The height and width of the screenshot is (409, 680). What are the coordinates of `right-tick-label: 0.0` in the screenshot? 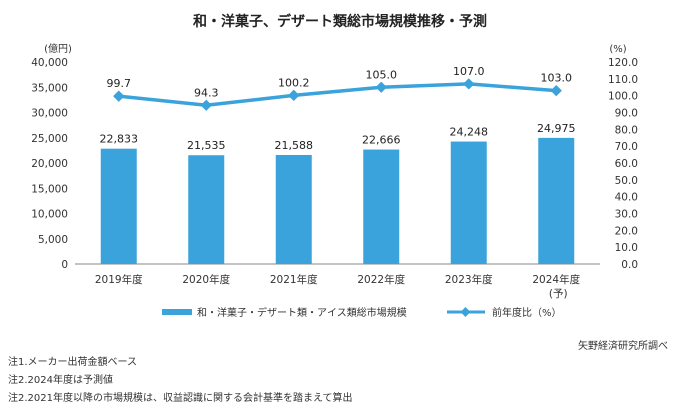 It's located at (629, 265).